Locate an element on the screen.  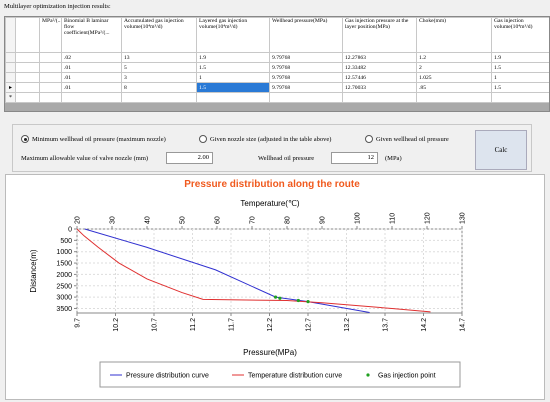
x-tick-label: 14.7 is located at coordinates (463, 325).